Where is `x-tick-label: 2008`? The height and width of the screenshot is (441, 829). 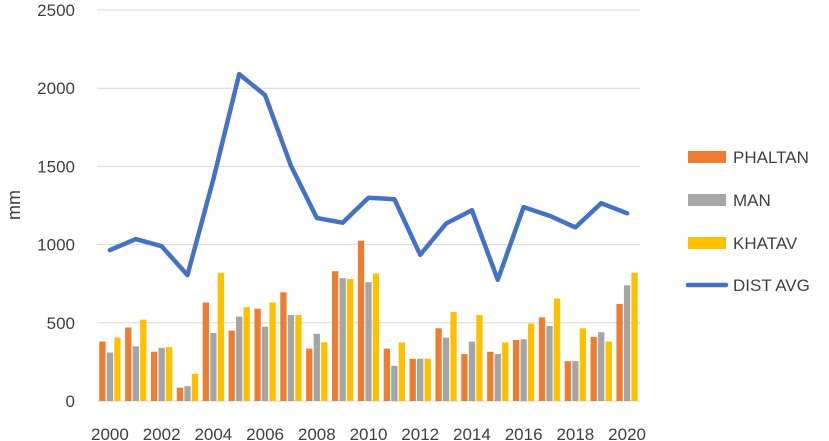
x-tick-label: 2008 is located at coordinates (317, 433).